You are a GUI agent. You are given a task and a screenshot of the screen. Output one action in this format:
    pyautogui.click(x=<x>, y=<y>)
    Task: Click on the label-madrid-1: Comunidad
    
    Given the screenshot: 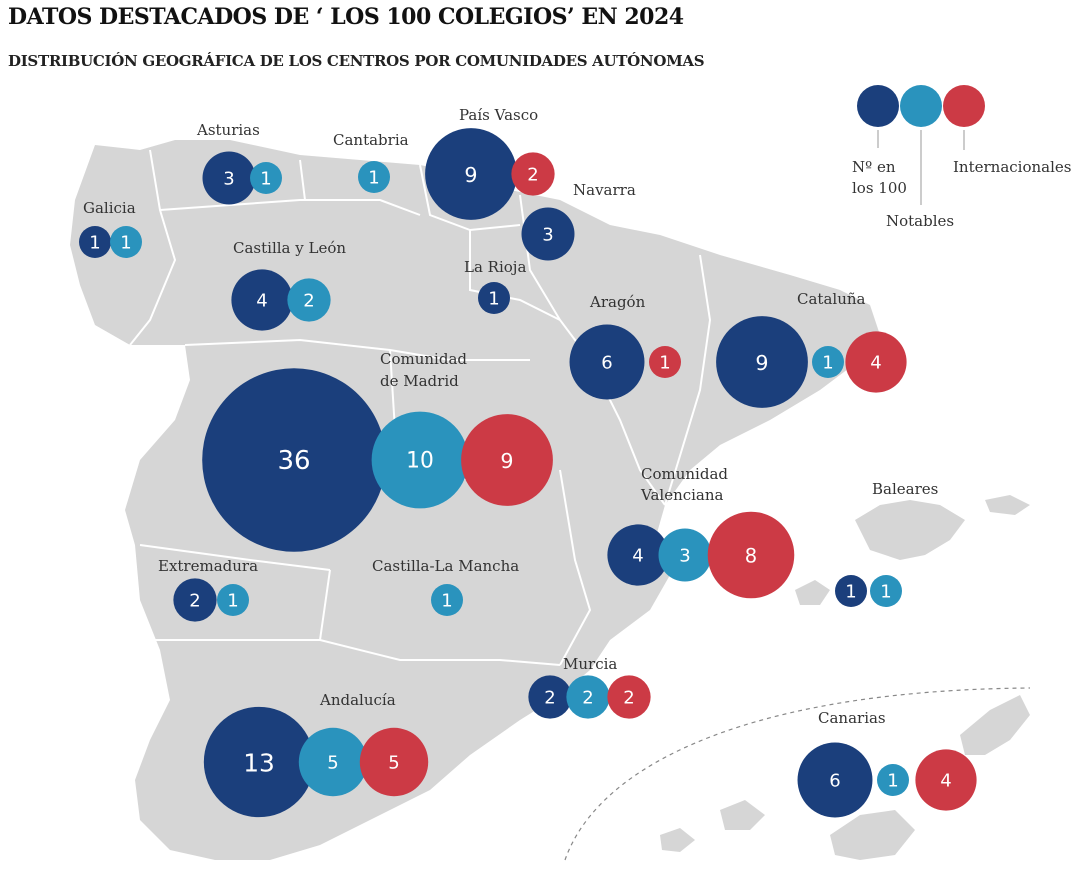 What is the action you would take?
    pyautogui.click(x=423, y=359)
    